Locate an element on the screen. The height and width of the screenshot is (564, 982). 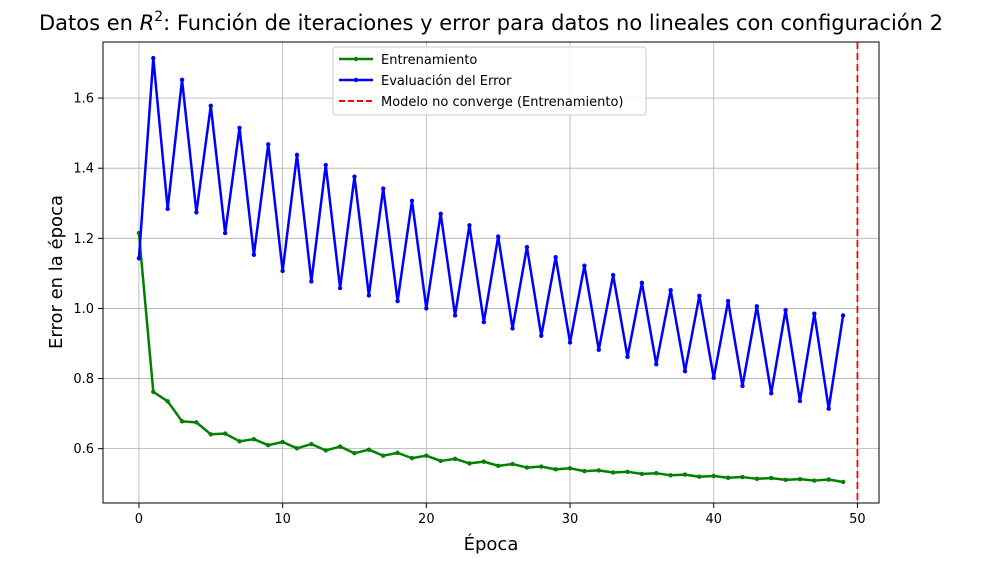
legend-box is located at coordinates (489, 81).